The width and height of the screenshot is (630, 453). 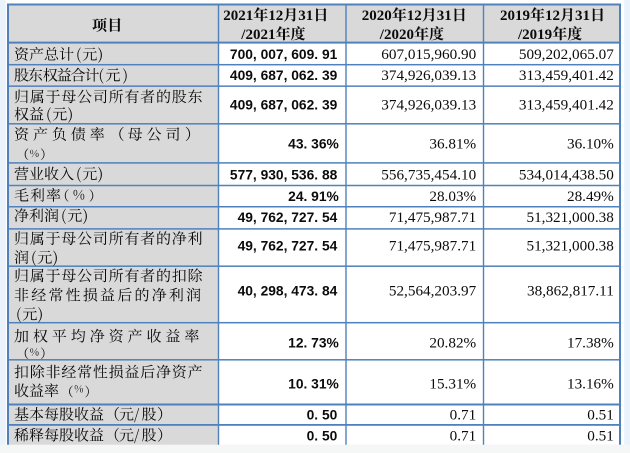 I want to click on svg-text: 43. 36%, so click(x=313, y=143).